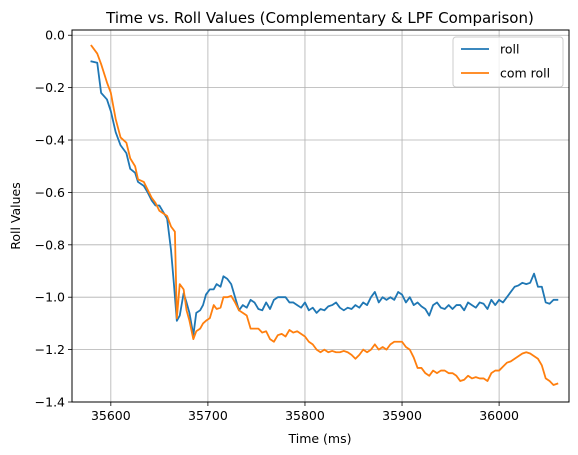 The height and width of the screenshot is (455, 578). I want to click on y-tick-label: −1.0, so click(50, 297).